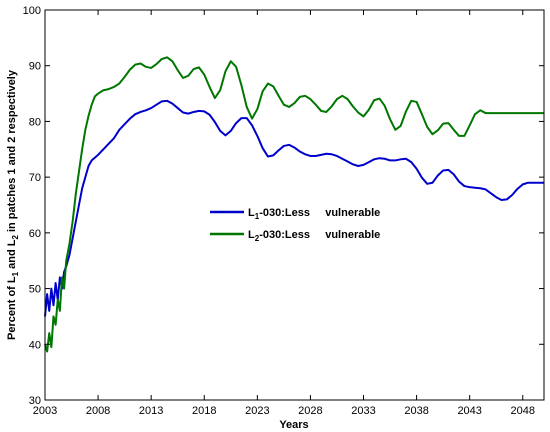  I want to click on y-tick-label-100: 100, so click(32, 11).